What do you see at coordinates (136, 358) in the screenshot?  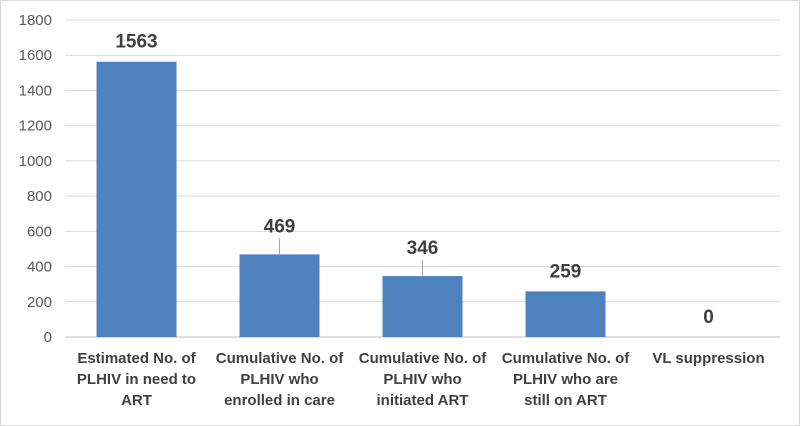 I see `x-category-label: Estimated No. of` at bounding box center [136, 358].